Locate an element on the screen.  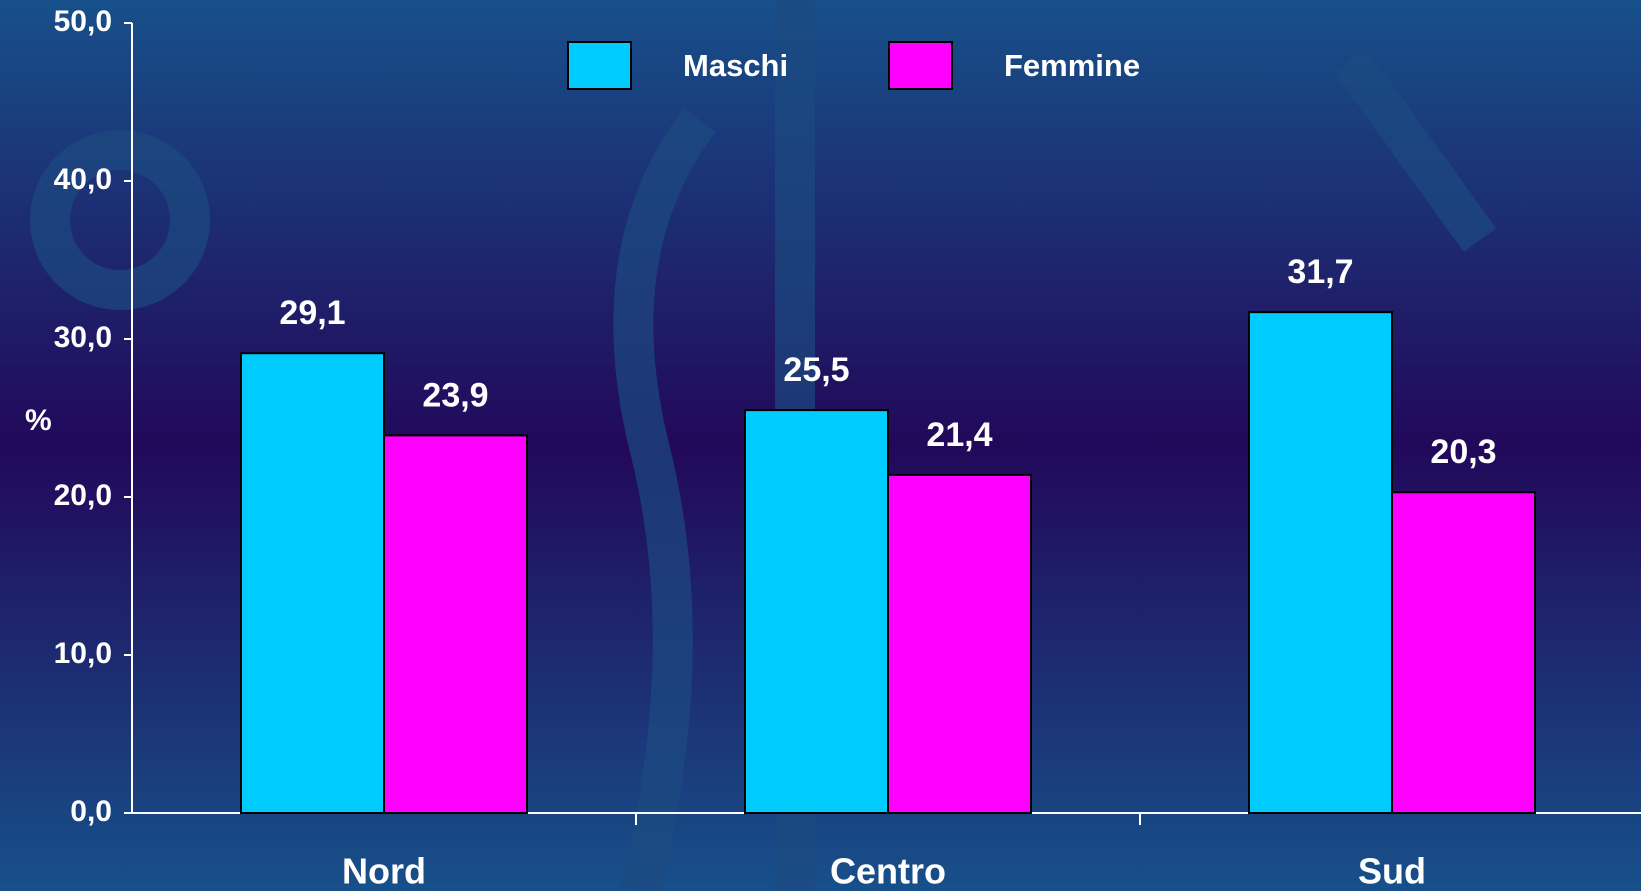
y-axis-label: % is located at coordinates (38, 420).